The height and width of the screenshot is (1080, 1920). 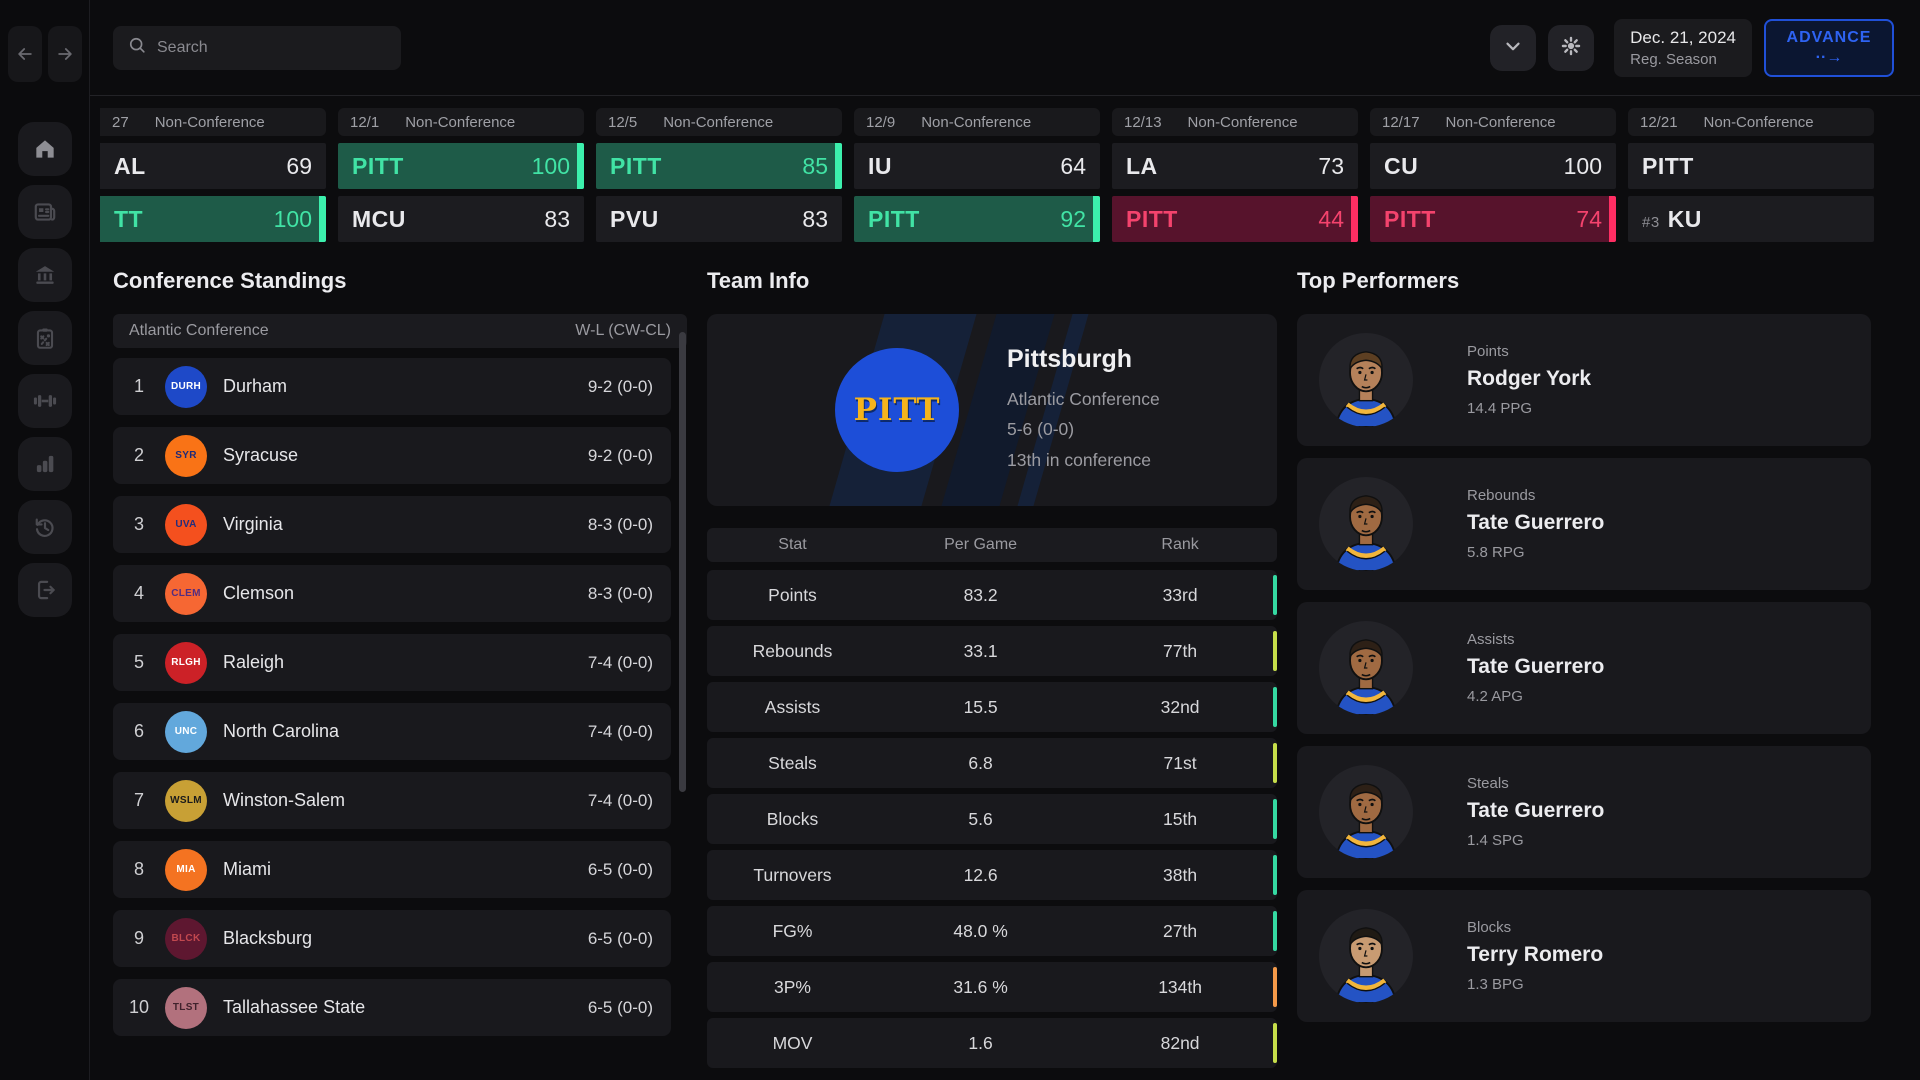 What do you see at coordinates (213, 175) in the screenshot?
I see `score-card: 27 Non-Conference AL 69 TT 100` at bounding box center [213, 175].